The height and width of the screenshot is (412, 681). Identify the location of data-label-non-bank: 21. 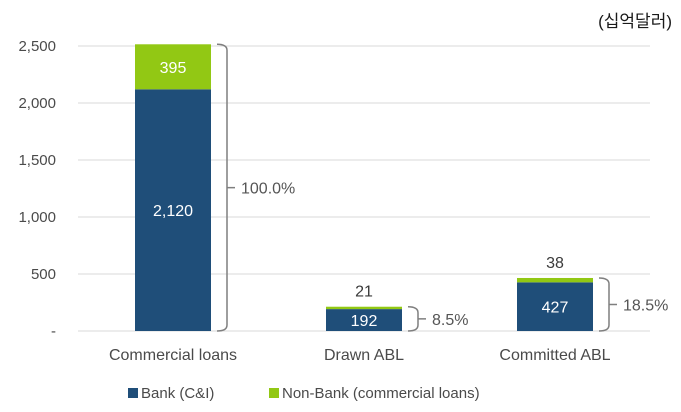
(364, 292).